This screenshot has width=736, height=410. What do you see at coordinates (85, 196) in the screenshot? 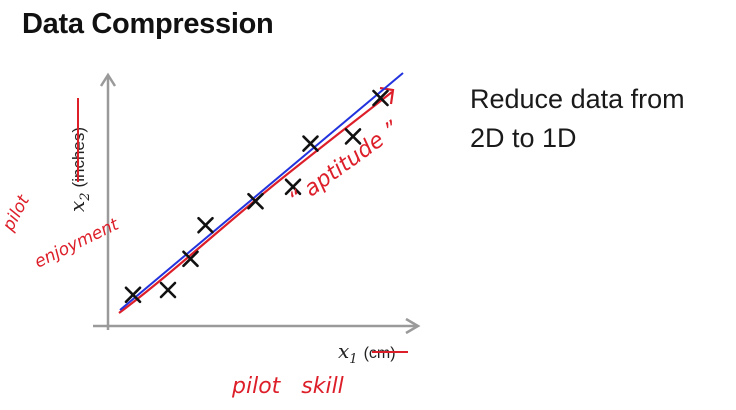
I see `y-axis-subscript: 2` at bounding box center [85, 196].